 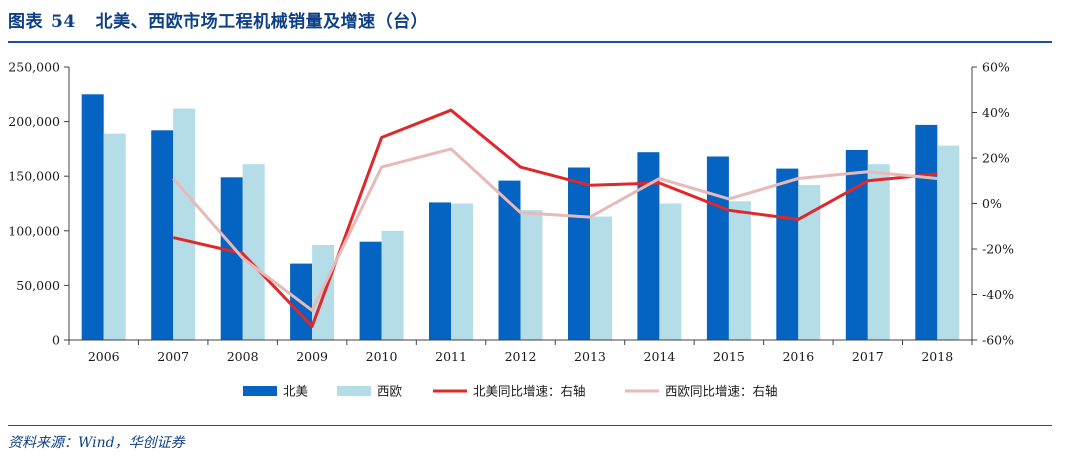 What do you see at coordinates (440, 271) in the screenshot?
I see `bar-north-america-2011` at bounding box center [440, 271].